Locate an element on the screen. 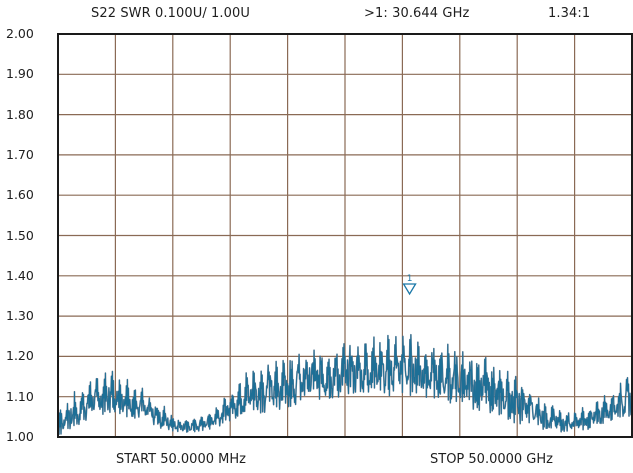  marker-1-label: 1 is located at coordinates (410, 279).